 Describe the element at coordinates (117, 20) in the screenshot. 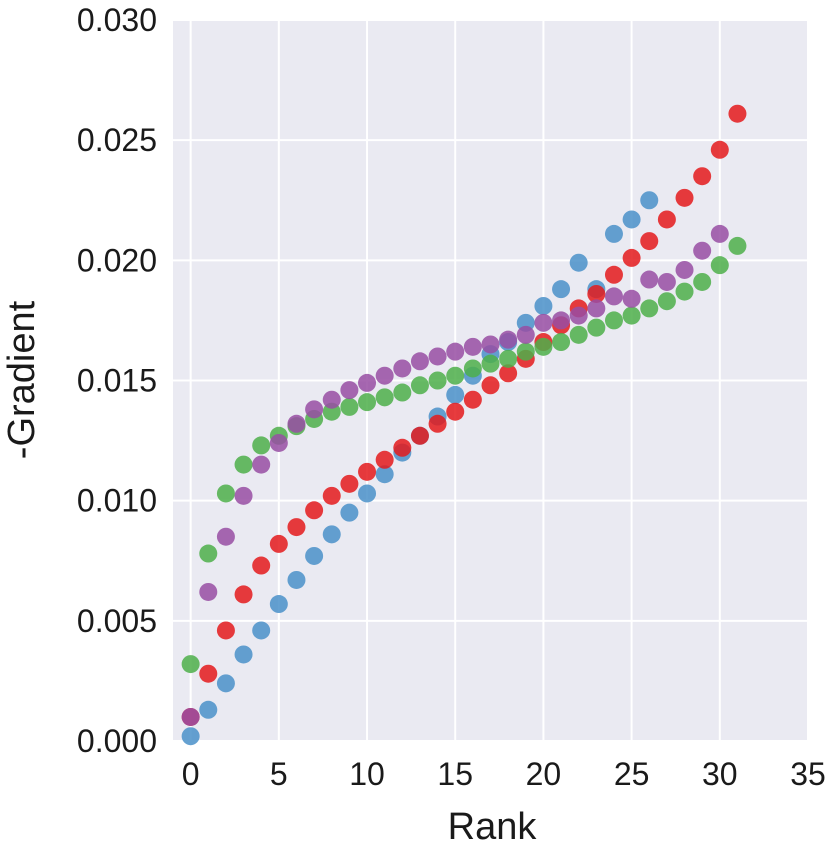

I see `y-tick-label: 0.030` at that location.